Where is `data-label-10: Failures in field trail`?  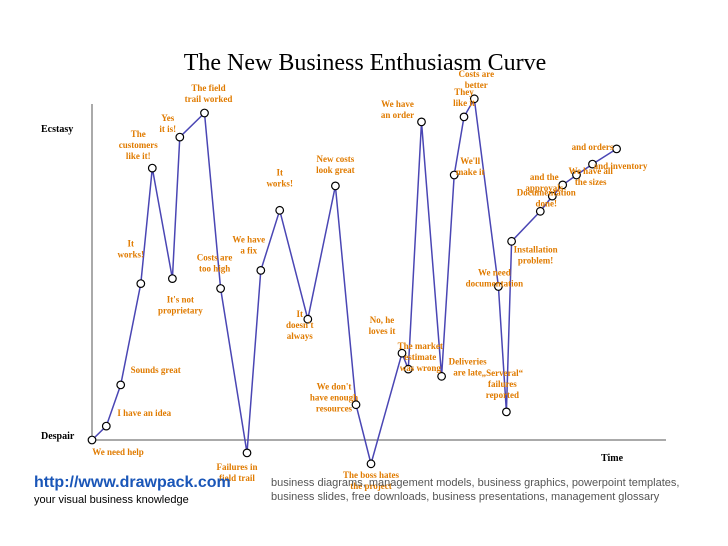 data-label-10: Failures in field trail is located at coordinates (236, 472).